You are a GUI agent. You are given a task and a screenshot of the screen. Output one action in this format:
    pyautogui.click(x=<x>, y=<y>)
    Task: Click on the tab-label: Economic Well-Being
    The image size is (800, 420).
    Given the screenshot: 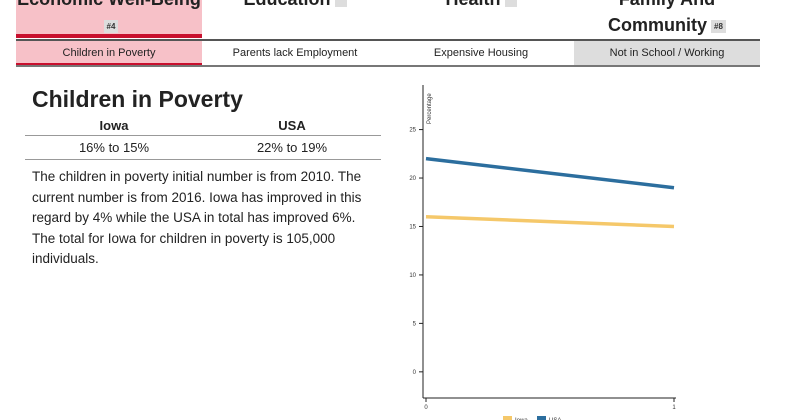 What is the action you would take?
    pyautogui.click(x=109, y=4)
    